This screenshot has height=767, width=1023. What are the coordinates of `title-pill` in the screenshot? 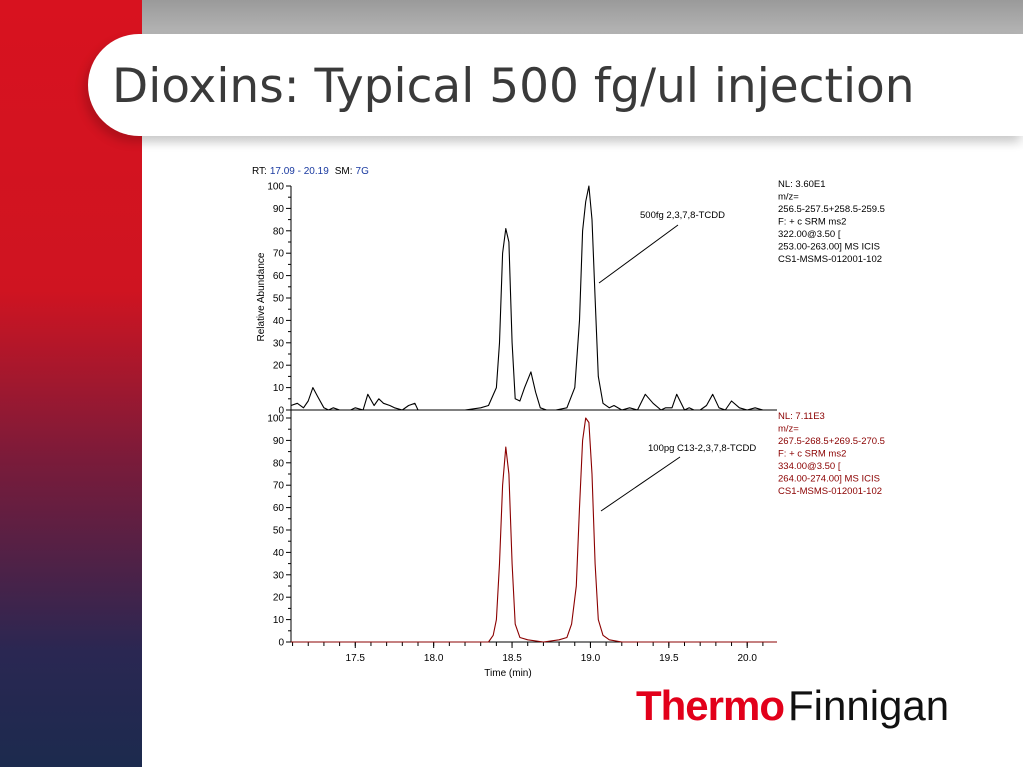 It's located at (555, 85).